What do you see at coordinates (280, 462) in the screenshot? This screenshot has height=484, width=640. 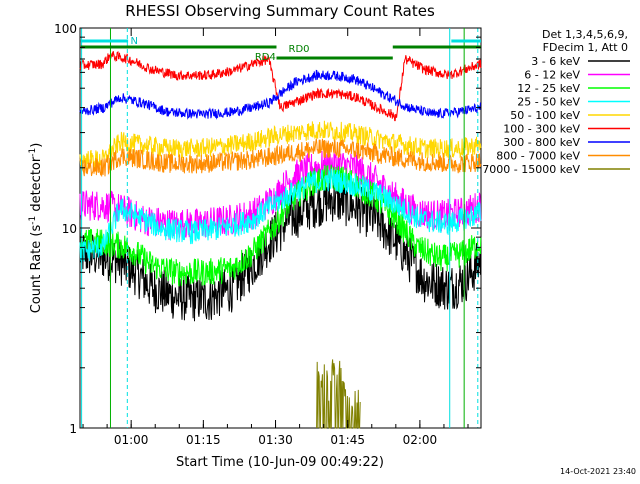 I see `x-axis-label: Start Time (10-Jun-09 00:49:22)` at bounding box center [280, 462].